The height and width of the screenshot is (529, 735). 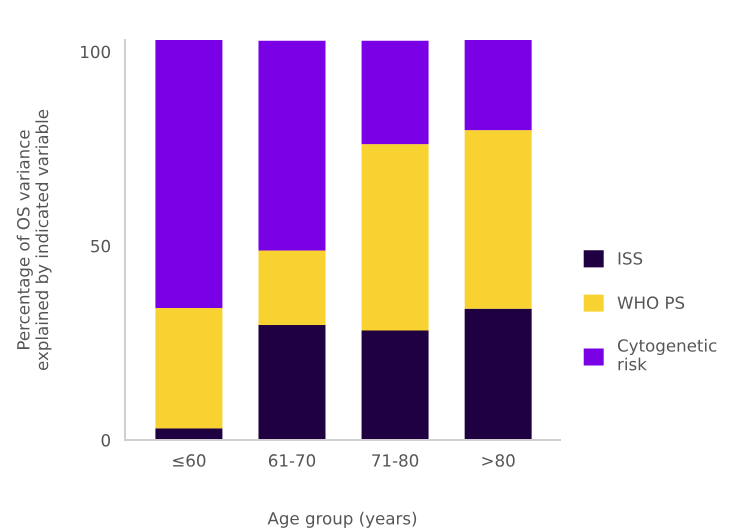 I want to click on x-axis-title: Age group (years), so click(x=342, y=520).